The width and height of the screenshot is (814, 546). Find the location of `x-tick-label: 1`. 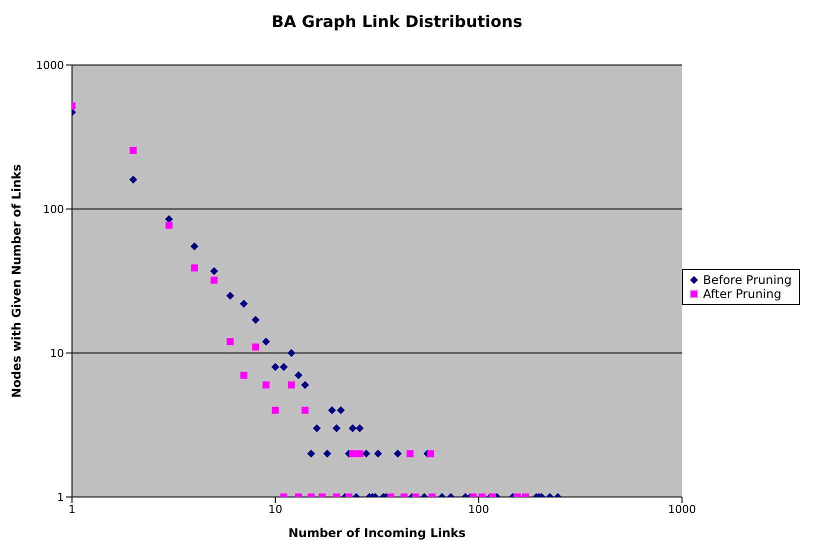

x-tick-label: 1 is located at coordinates (72, 509).